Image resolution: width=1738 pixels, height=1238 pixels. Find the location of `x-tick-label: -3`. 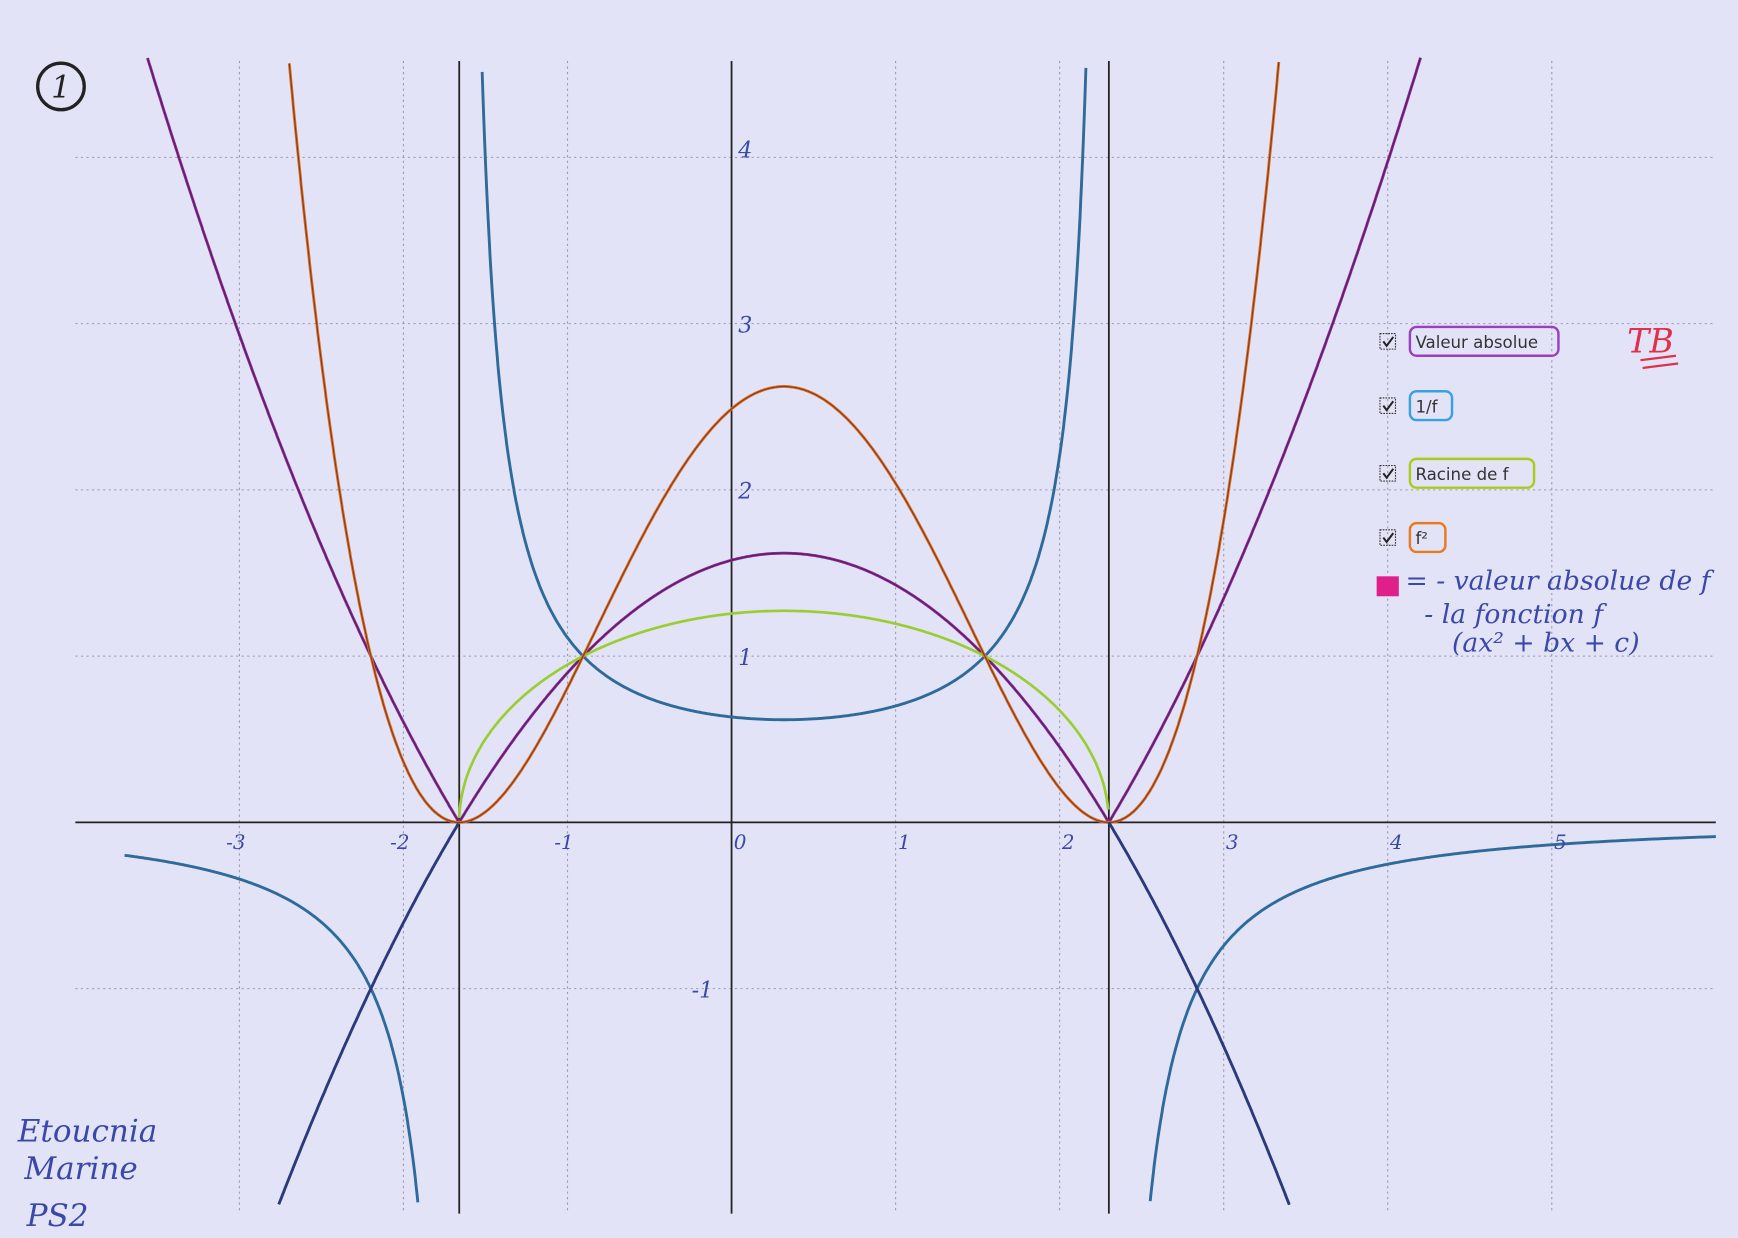

x-tick-label: -3 is located at coordinates (235, 842).